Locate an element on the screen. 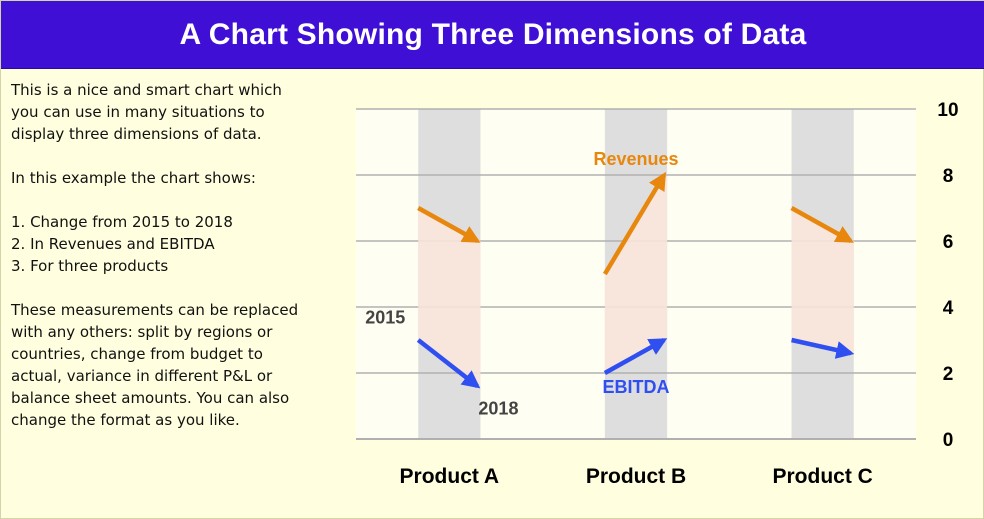 The image size is (984, 519). y-tick-label: 10 is located at coordinates (947, 110).